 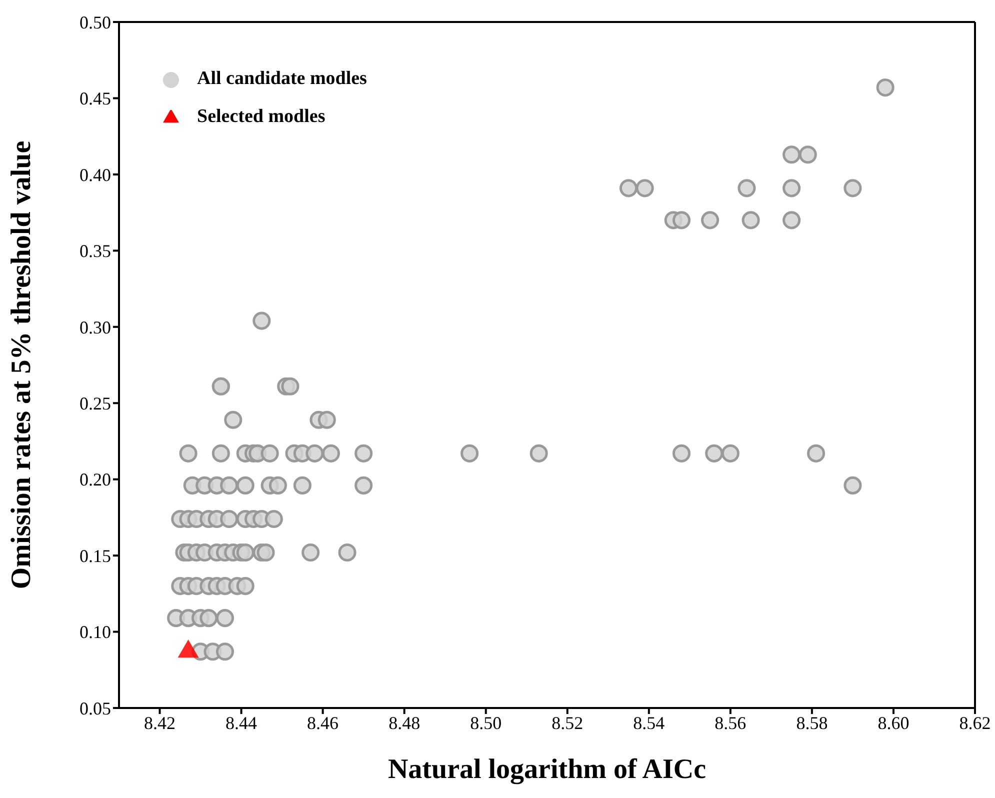 I want to click on y-tick-label: 0.30, so click(x=95, y=327).